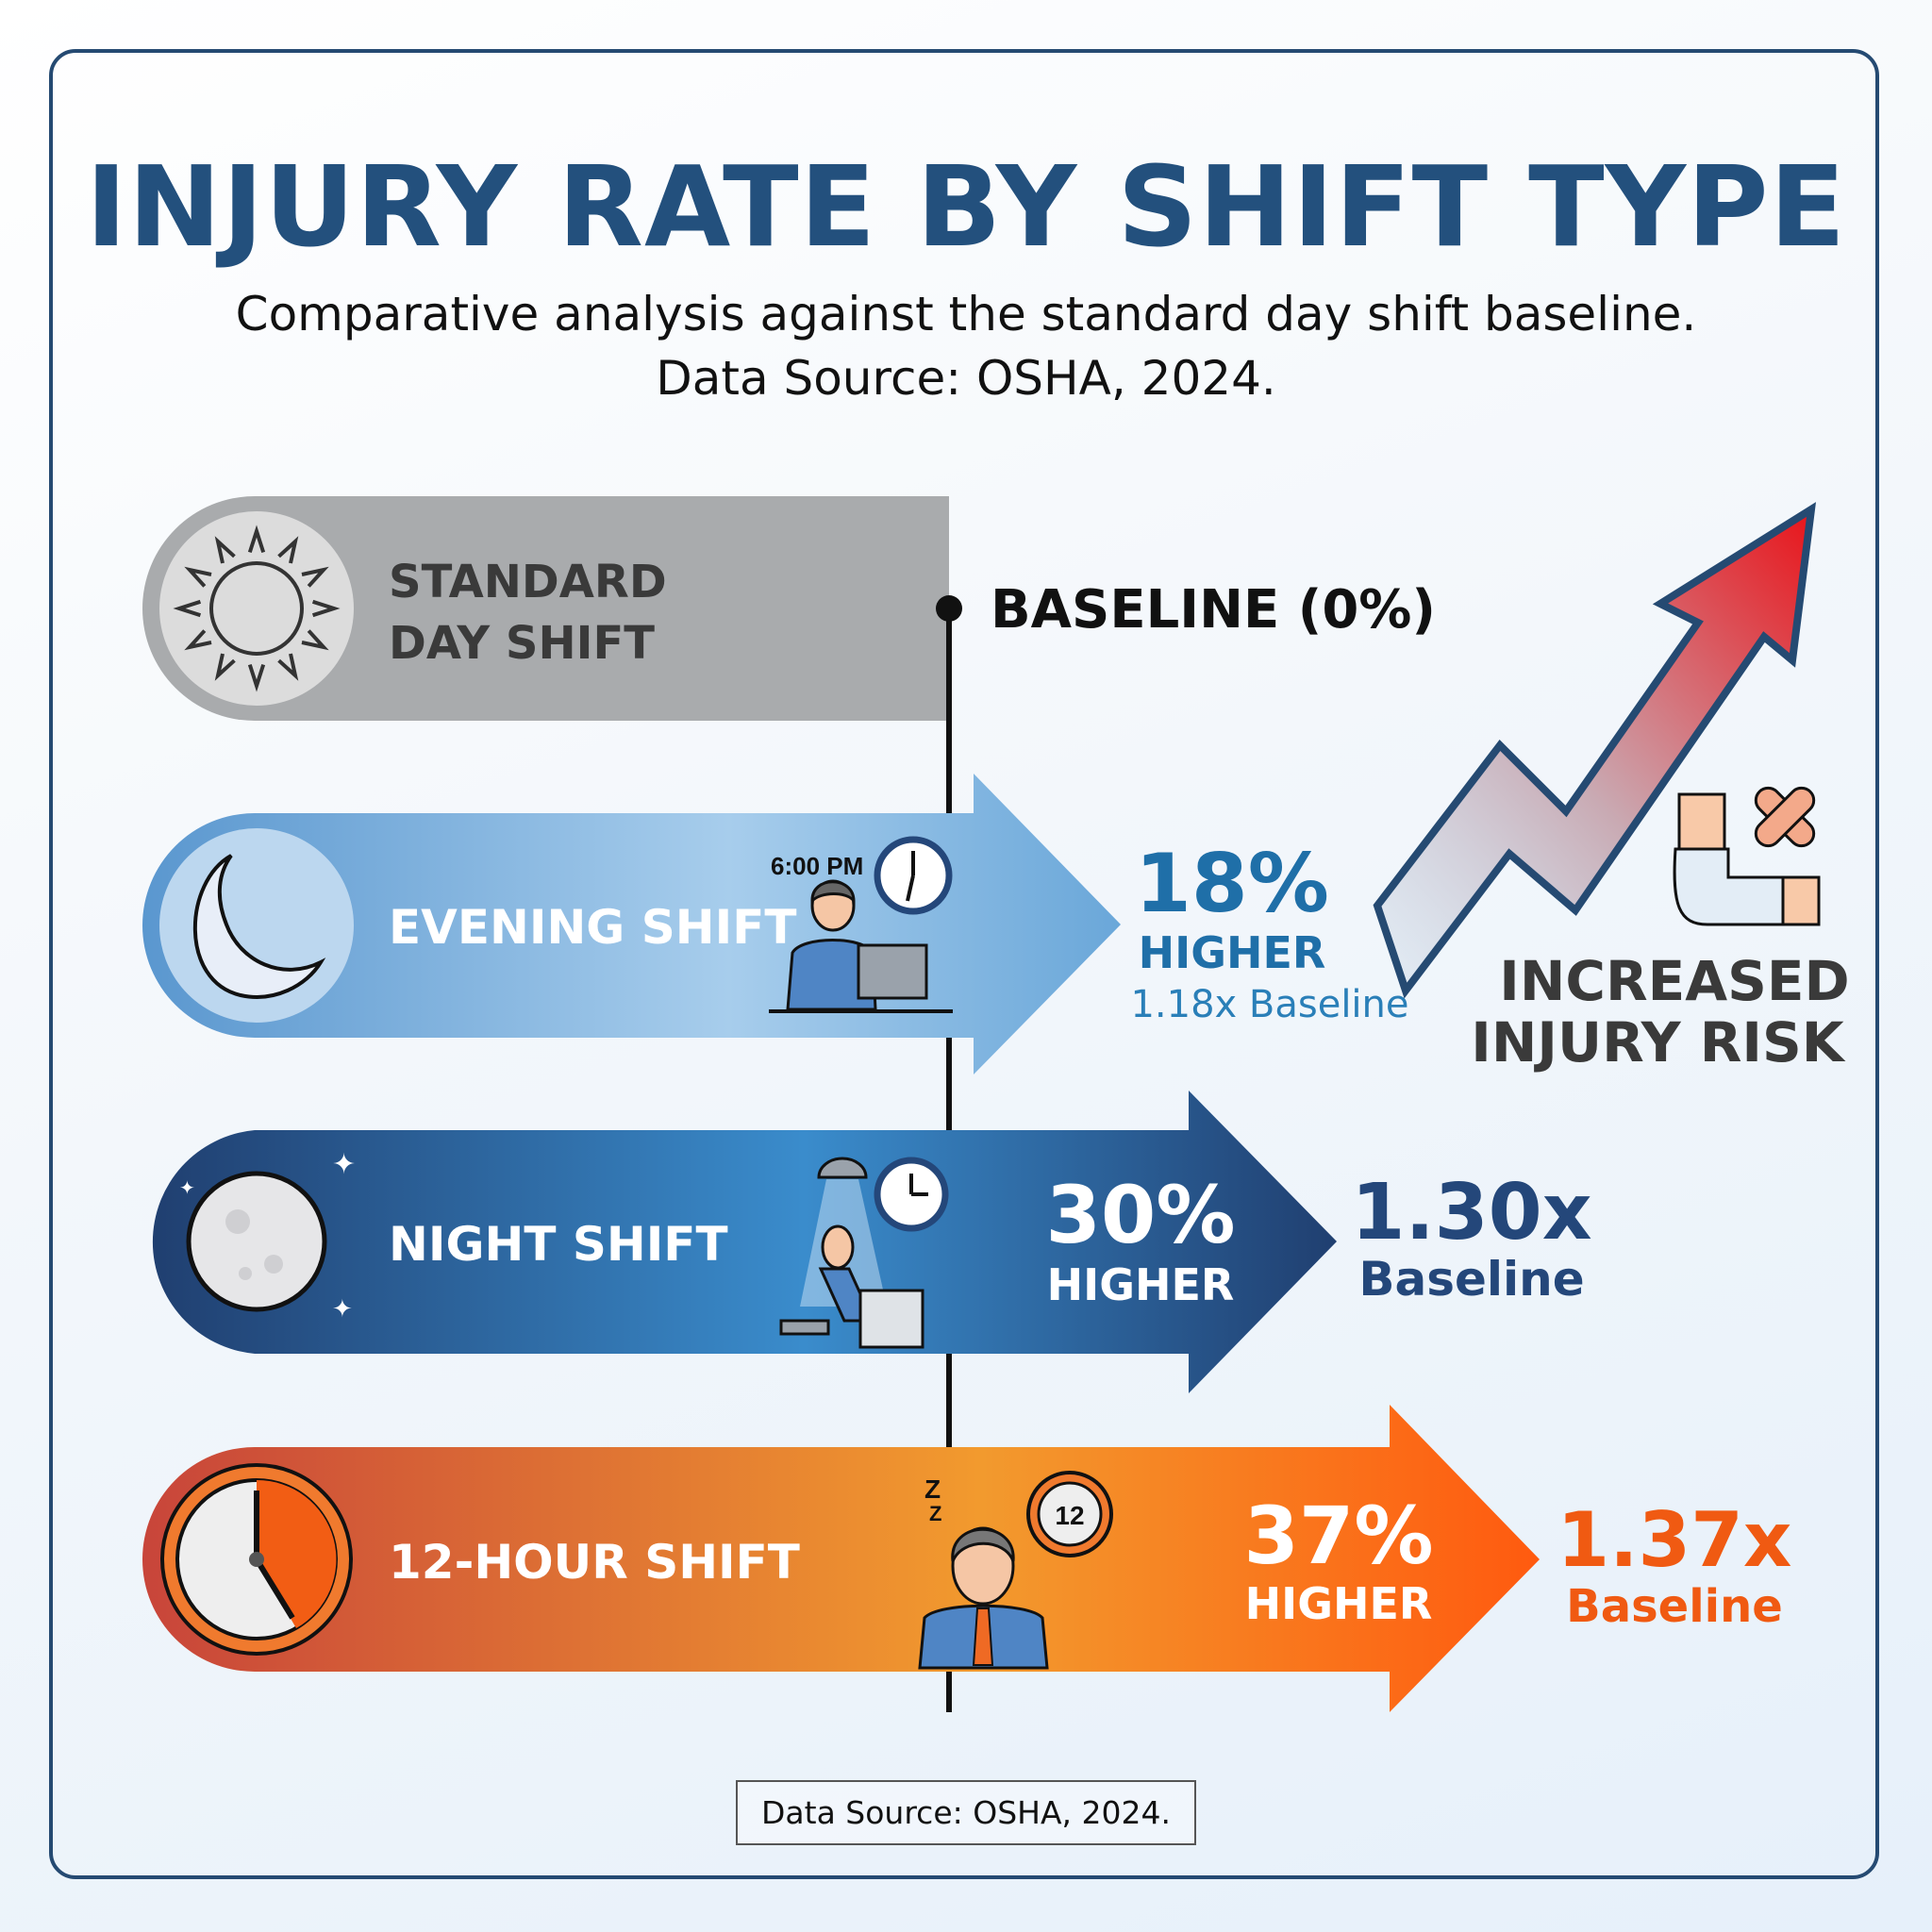  I want to click on multiplier-evening: 1.18x Baseline, so click(1269, 1005).